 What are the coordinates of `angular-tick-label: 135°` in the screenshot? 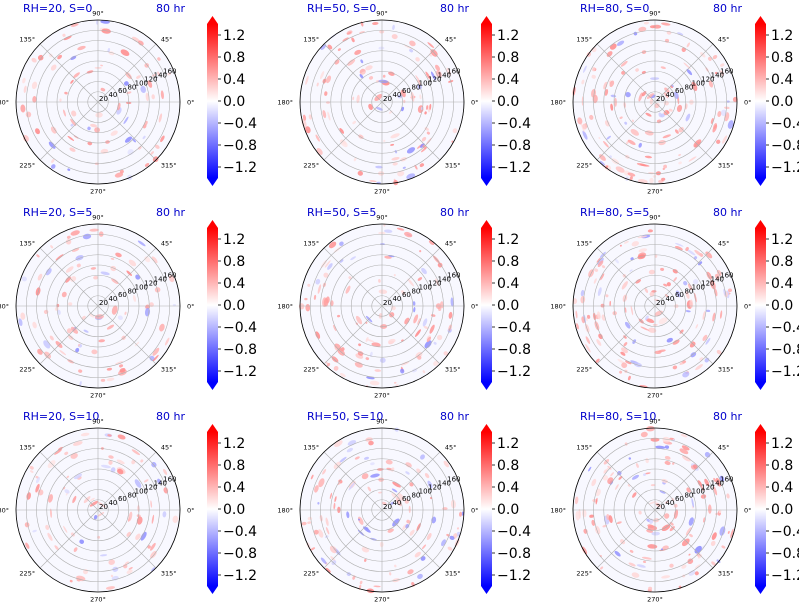 It's located at (584, 448).